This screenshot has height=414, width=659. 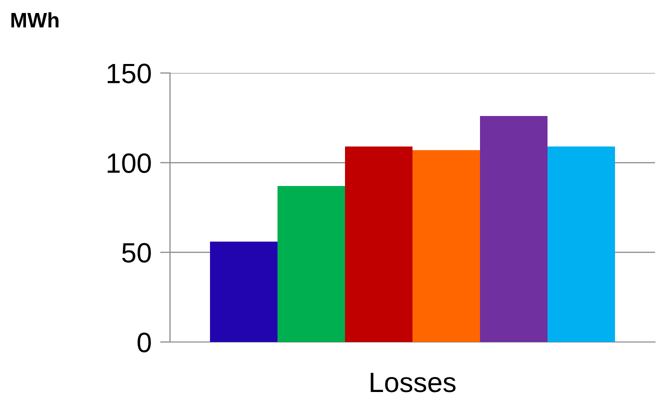 What do you see at coordinates (34, 20) in the screenshot?
I see `y-axis-title: MWh` at bounding box center [34, 20].